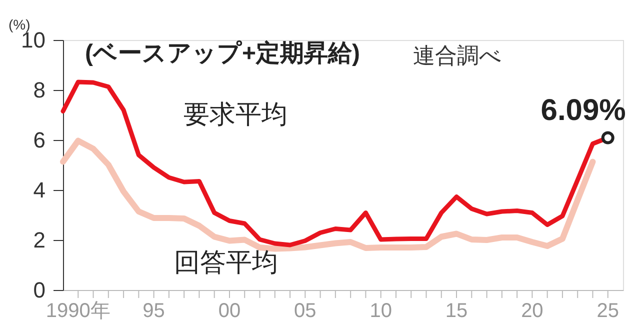 Image resolution: width=640 pixels, height=334 pixels. I want to click on series-label: 回答平均, so click(226, 262).